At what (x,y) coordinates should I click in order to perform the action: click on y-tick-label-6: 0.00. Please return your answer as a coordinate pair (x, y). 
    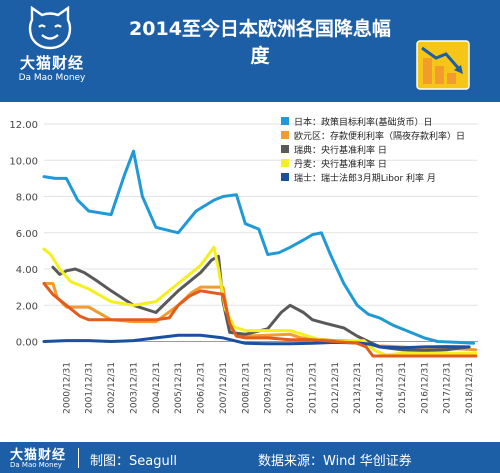
    Looking at the image, I should click on (27, 343).